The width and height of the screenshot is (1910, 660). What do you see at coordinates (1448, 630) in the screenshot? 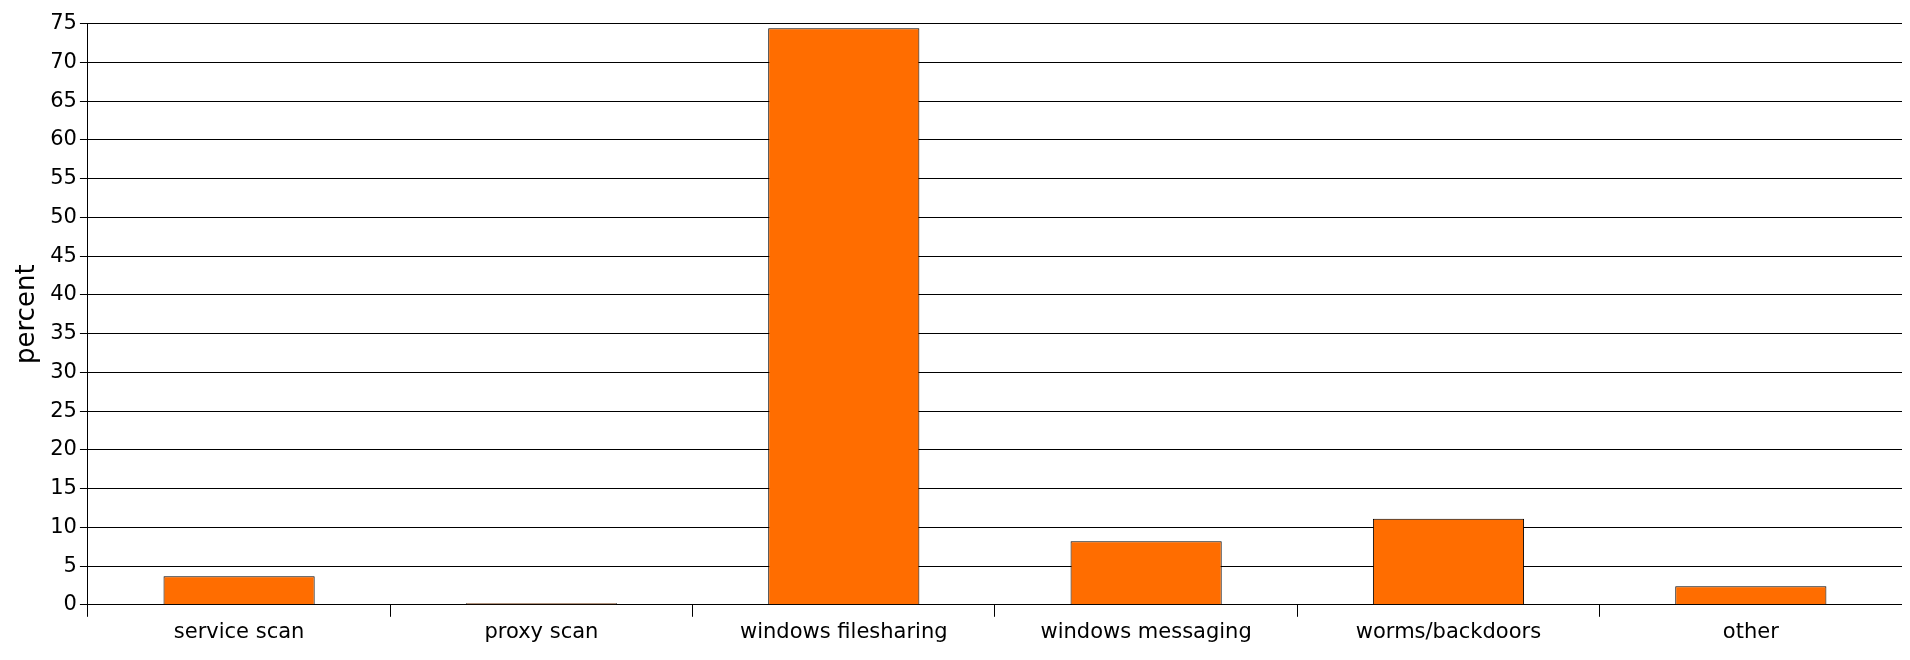
I see `x-tick-label: worms/backdoors` at bounding box center [1448, 630].